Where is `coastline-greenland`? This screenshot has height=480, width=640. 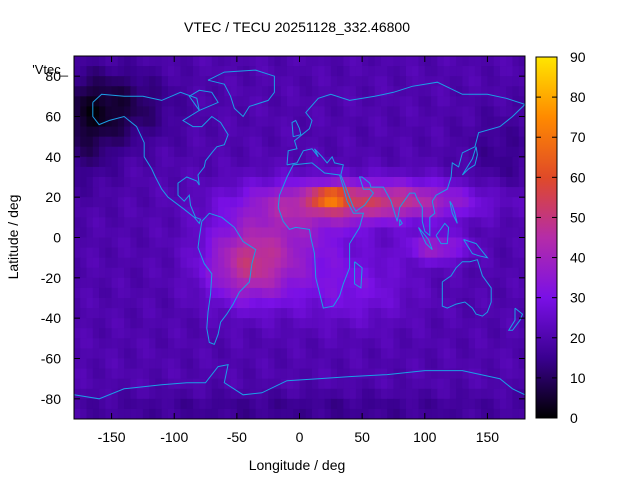
coastline-greenland is located at coordinates (241, 93).